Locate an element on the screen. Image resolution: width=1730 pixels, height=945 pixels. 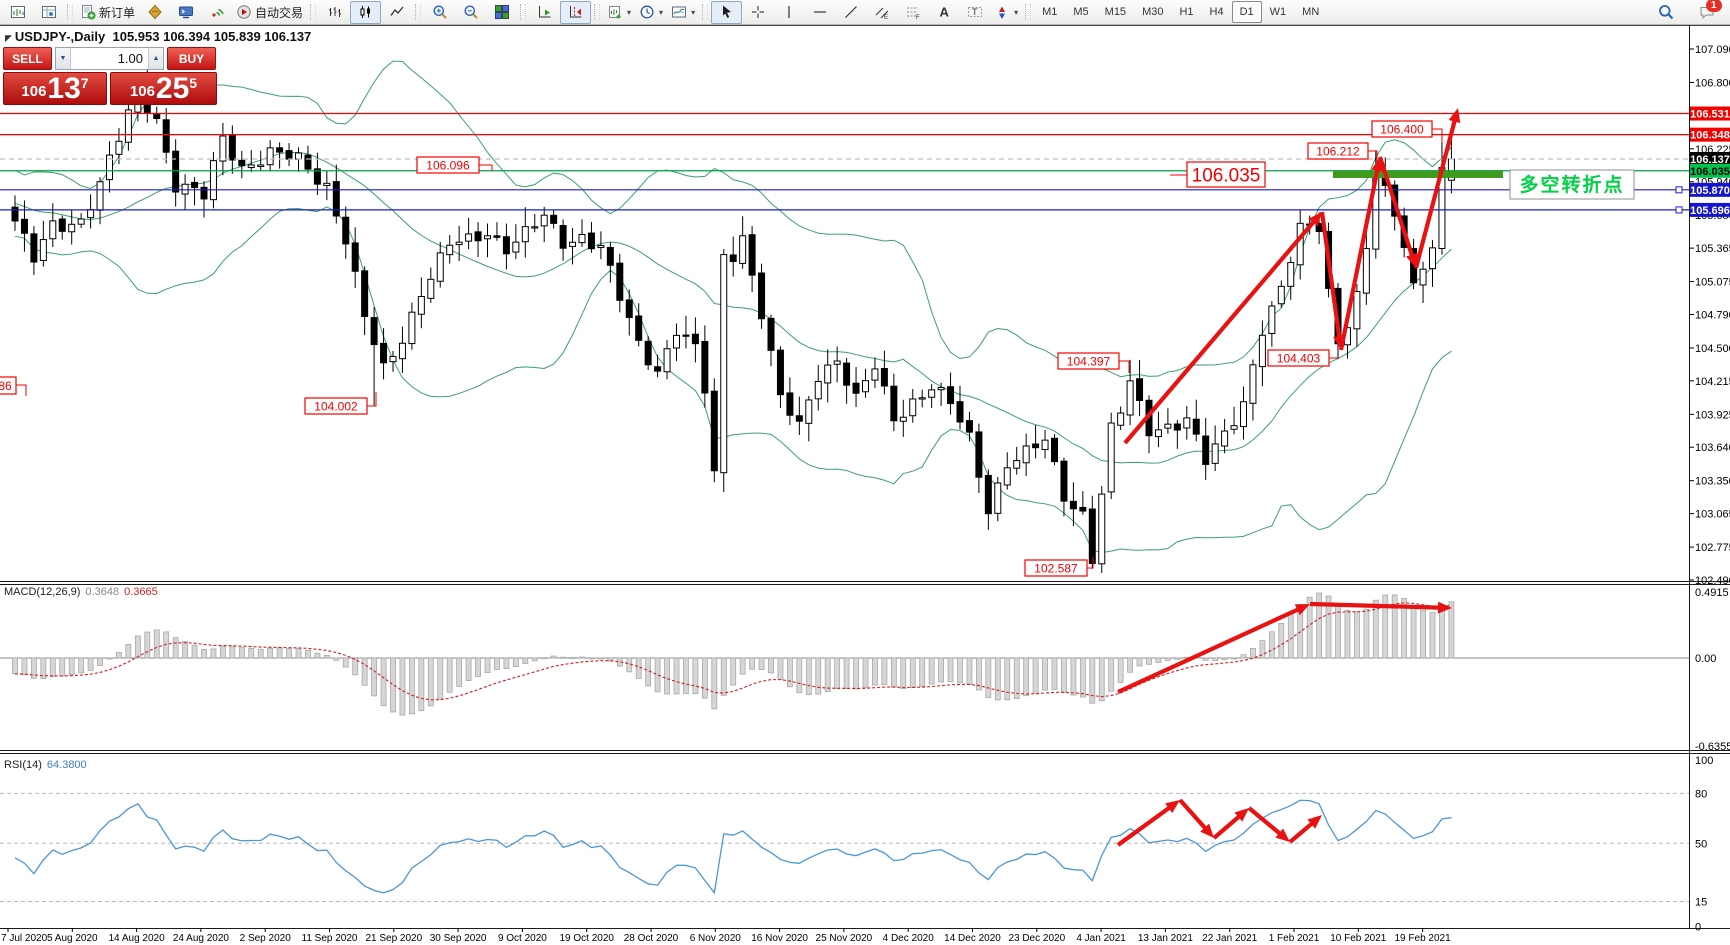
toolbar-group-zoom is located at coordinates (470, 12).